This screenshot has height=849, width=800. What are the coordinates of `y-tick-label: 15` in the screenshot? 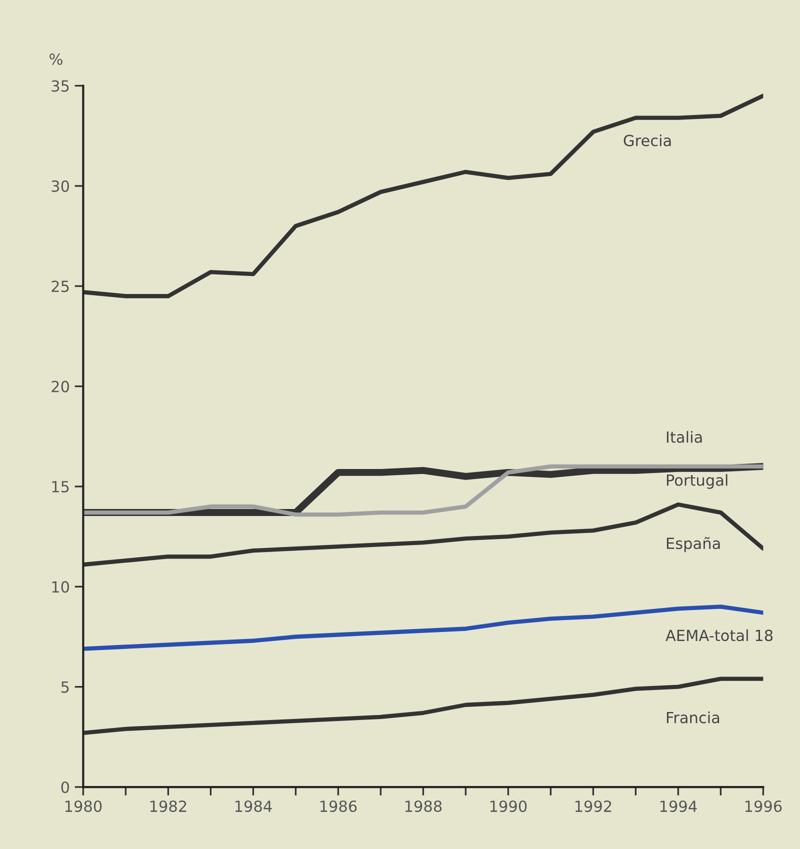 It's located at (60, 486).